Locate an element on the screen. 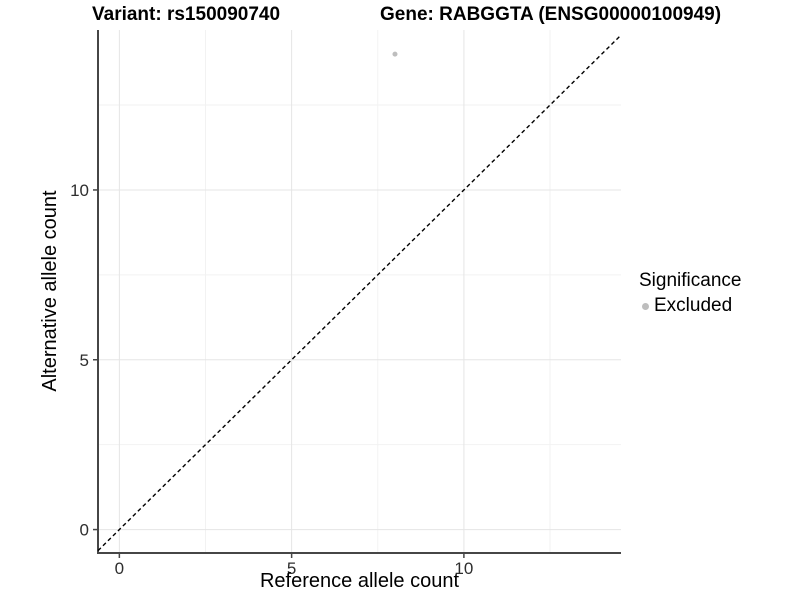 The image size is (800, 600). x-axis-title: Reference allele count is located at coordinates (359, 581).